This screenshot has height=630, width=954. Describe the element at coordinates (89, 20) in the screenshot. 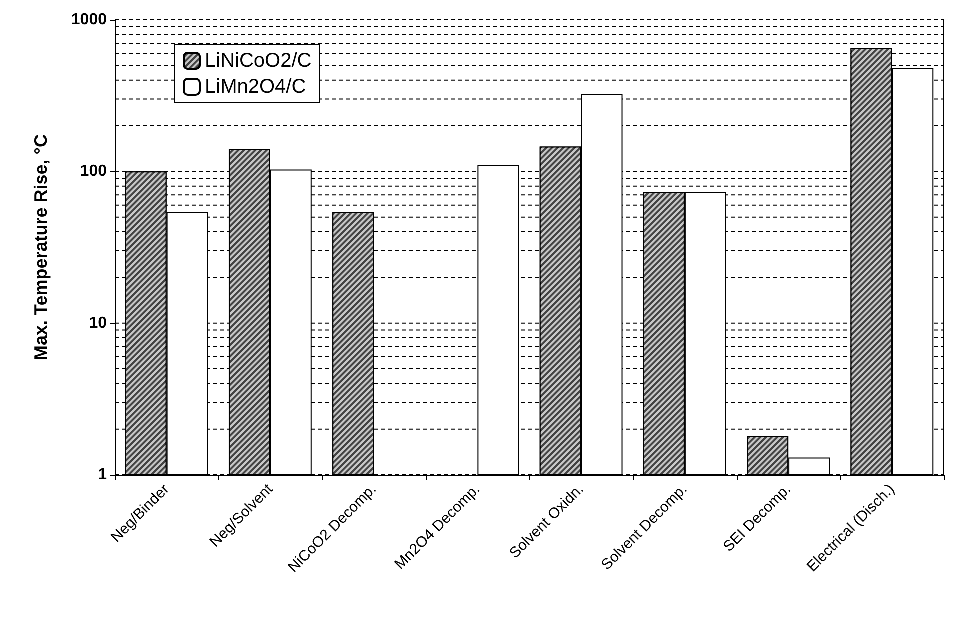

I see `y-tick-label: 1000` at that location.